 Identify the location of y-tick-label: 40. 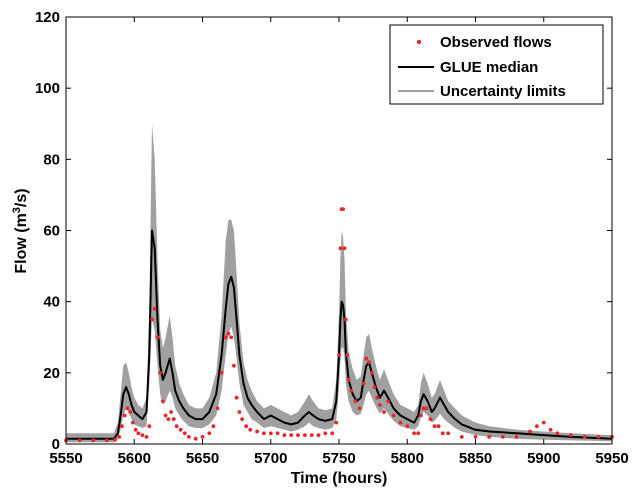
(51, 302).